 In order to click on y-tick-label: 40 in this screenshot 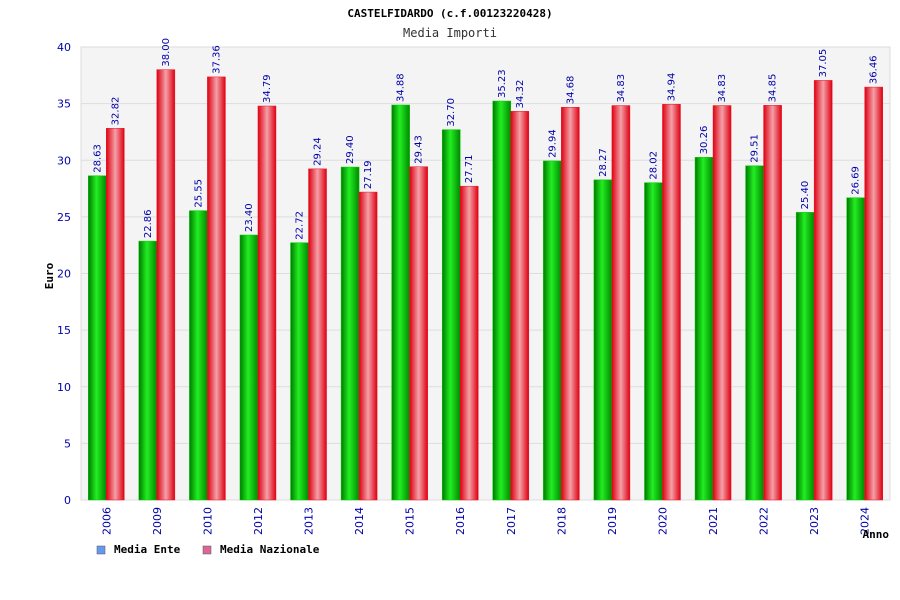, I will do `click(64, 47)`.